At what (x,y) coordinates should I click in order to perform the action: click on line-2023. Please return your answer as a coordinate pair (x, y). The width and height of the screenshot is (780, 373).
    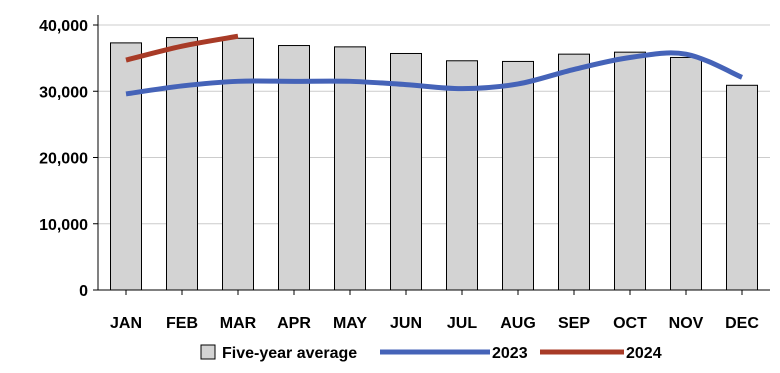
    Looking at the image, I should click on (434, 73).